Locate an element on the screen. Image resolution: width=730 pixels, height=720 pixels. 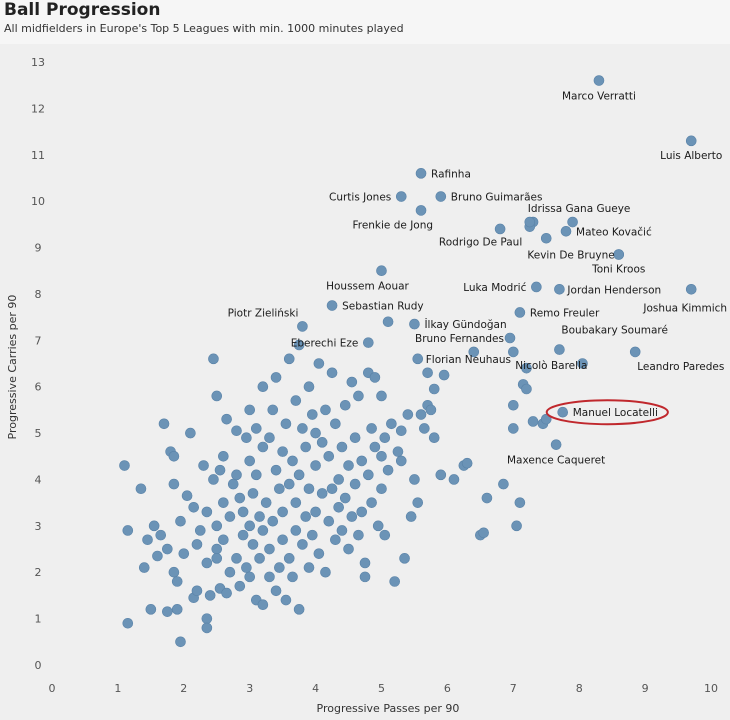
point-label: Kevin De Bruyne is located at coordinates (570, 255).